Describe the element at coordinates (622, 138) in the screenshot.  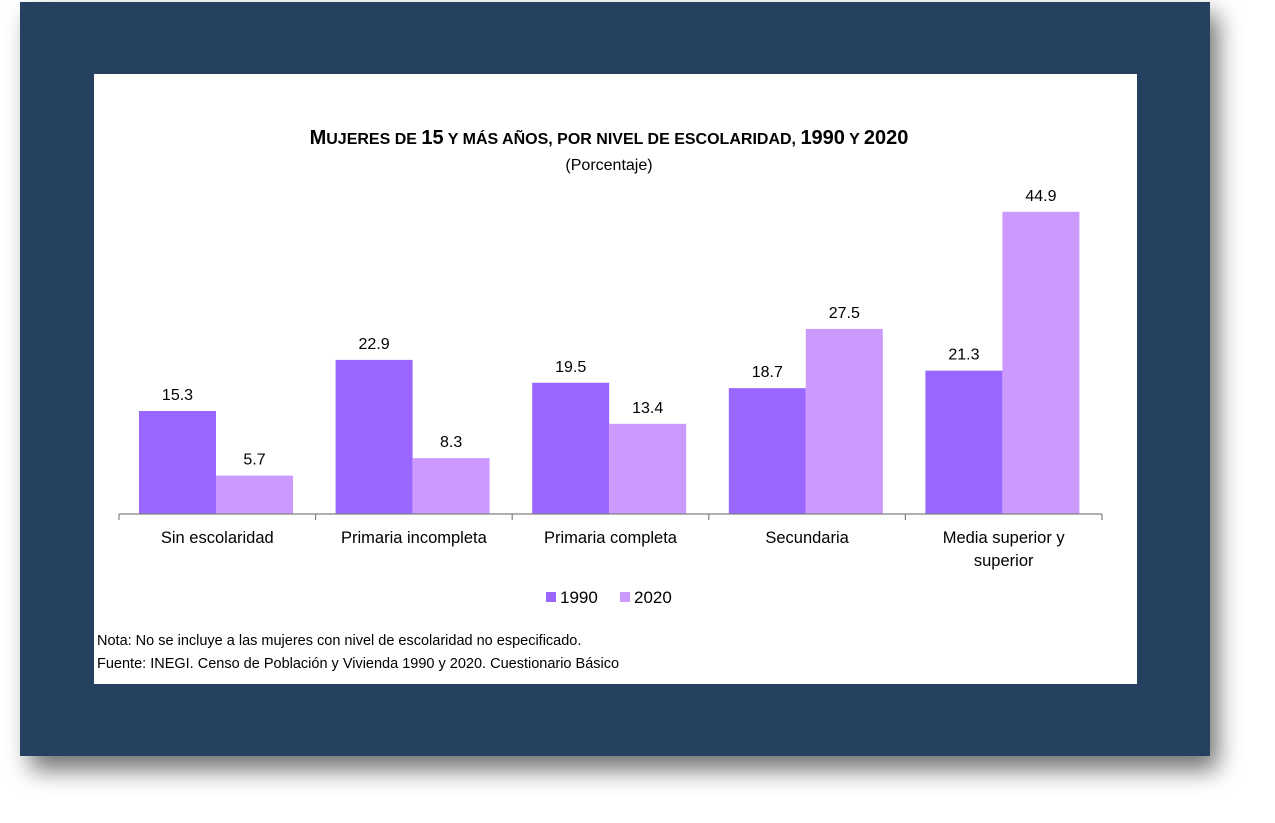
I see `title-part: Y MÁS AÑOS, POR NIVEL DE ESCOLARIDAD,` at that location.